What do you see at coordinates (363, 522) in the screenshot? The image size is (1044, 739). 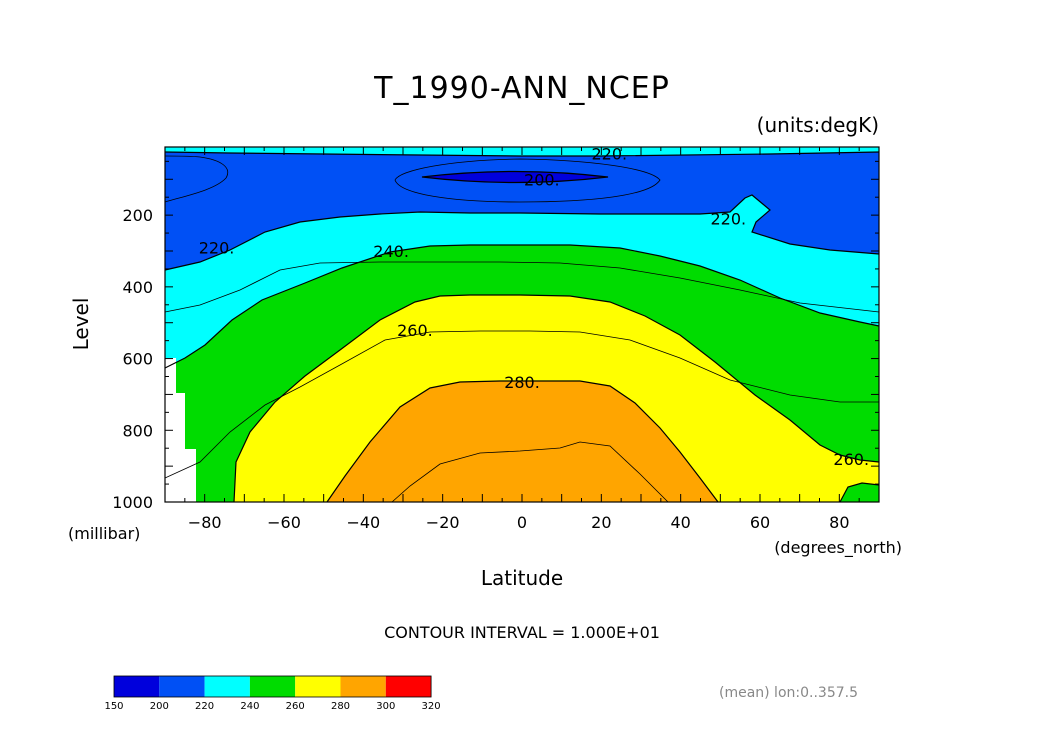 I see `x-tick-label: −40` at bounding box center [363, 522].